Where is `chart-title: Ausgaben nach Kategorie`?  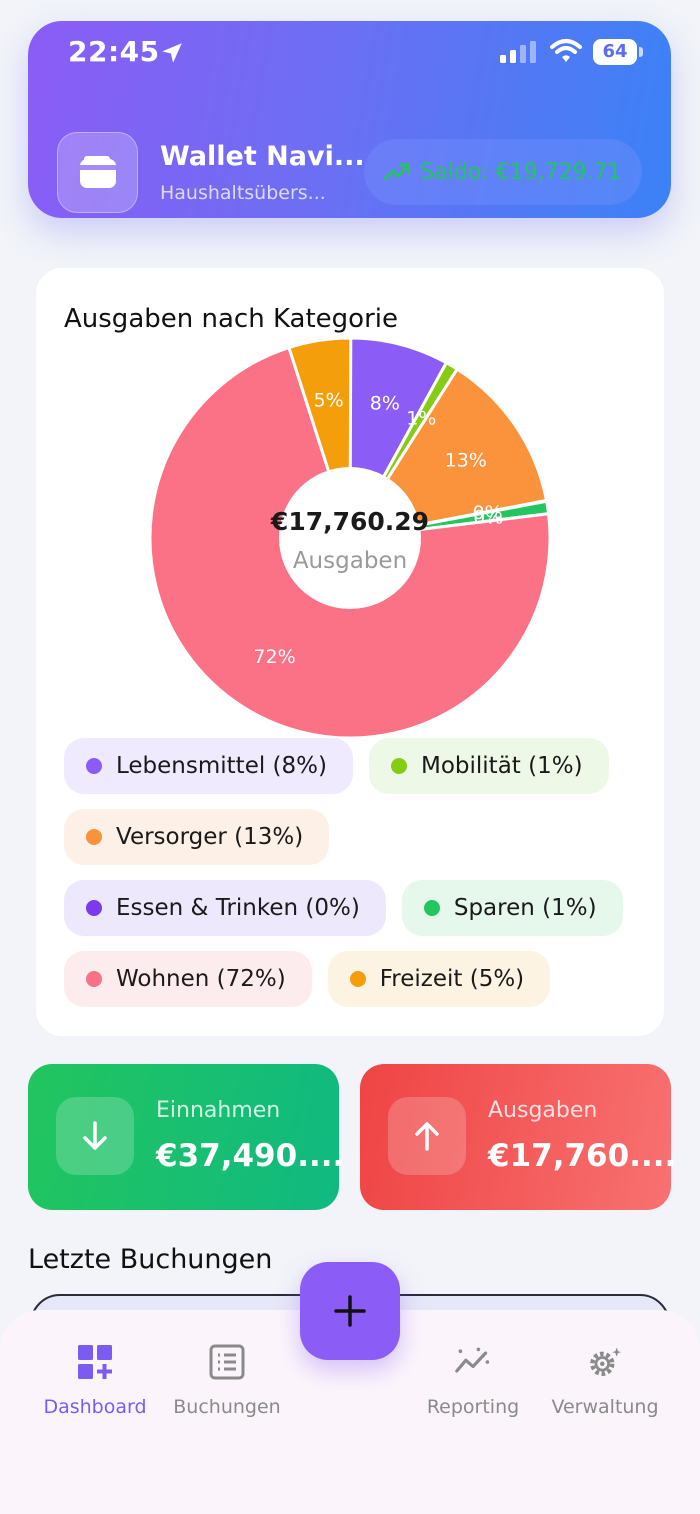 chart-title: Ausgaben nach Kategorie is located at coordinates (231, 319).